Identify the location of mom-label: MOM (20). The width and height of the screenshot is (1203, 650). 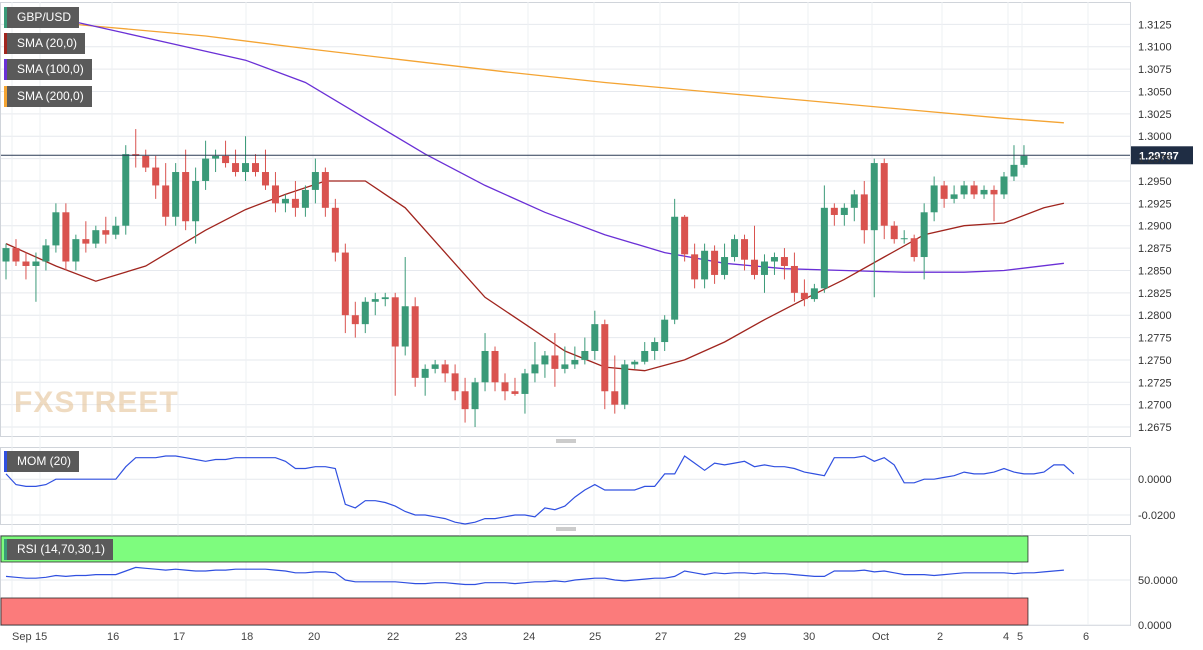
(44, 461).